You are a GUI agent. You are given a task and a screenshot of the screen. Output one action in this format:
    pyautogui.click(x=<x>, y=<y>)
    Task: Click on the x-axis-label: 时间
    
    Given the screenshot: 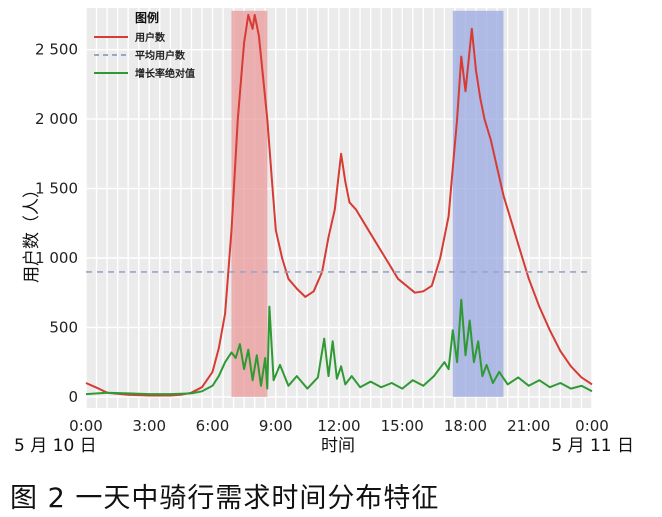 What is the action you would take?
    pyautogui.click(x=338, y=446)
    